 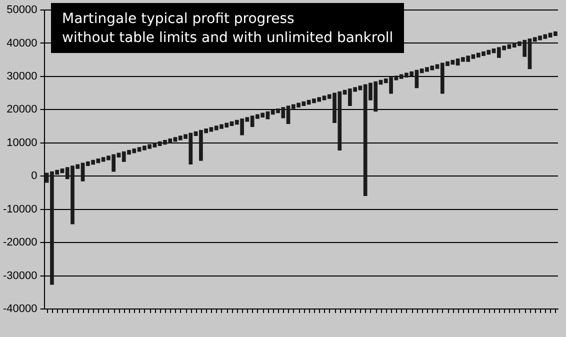 I want to click on y-tick-label: -20000, so click(x=20, y=242).